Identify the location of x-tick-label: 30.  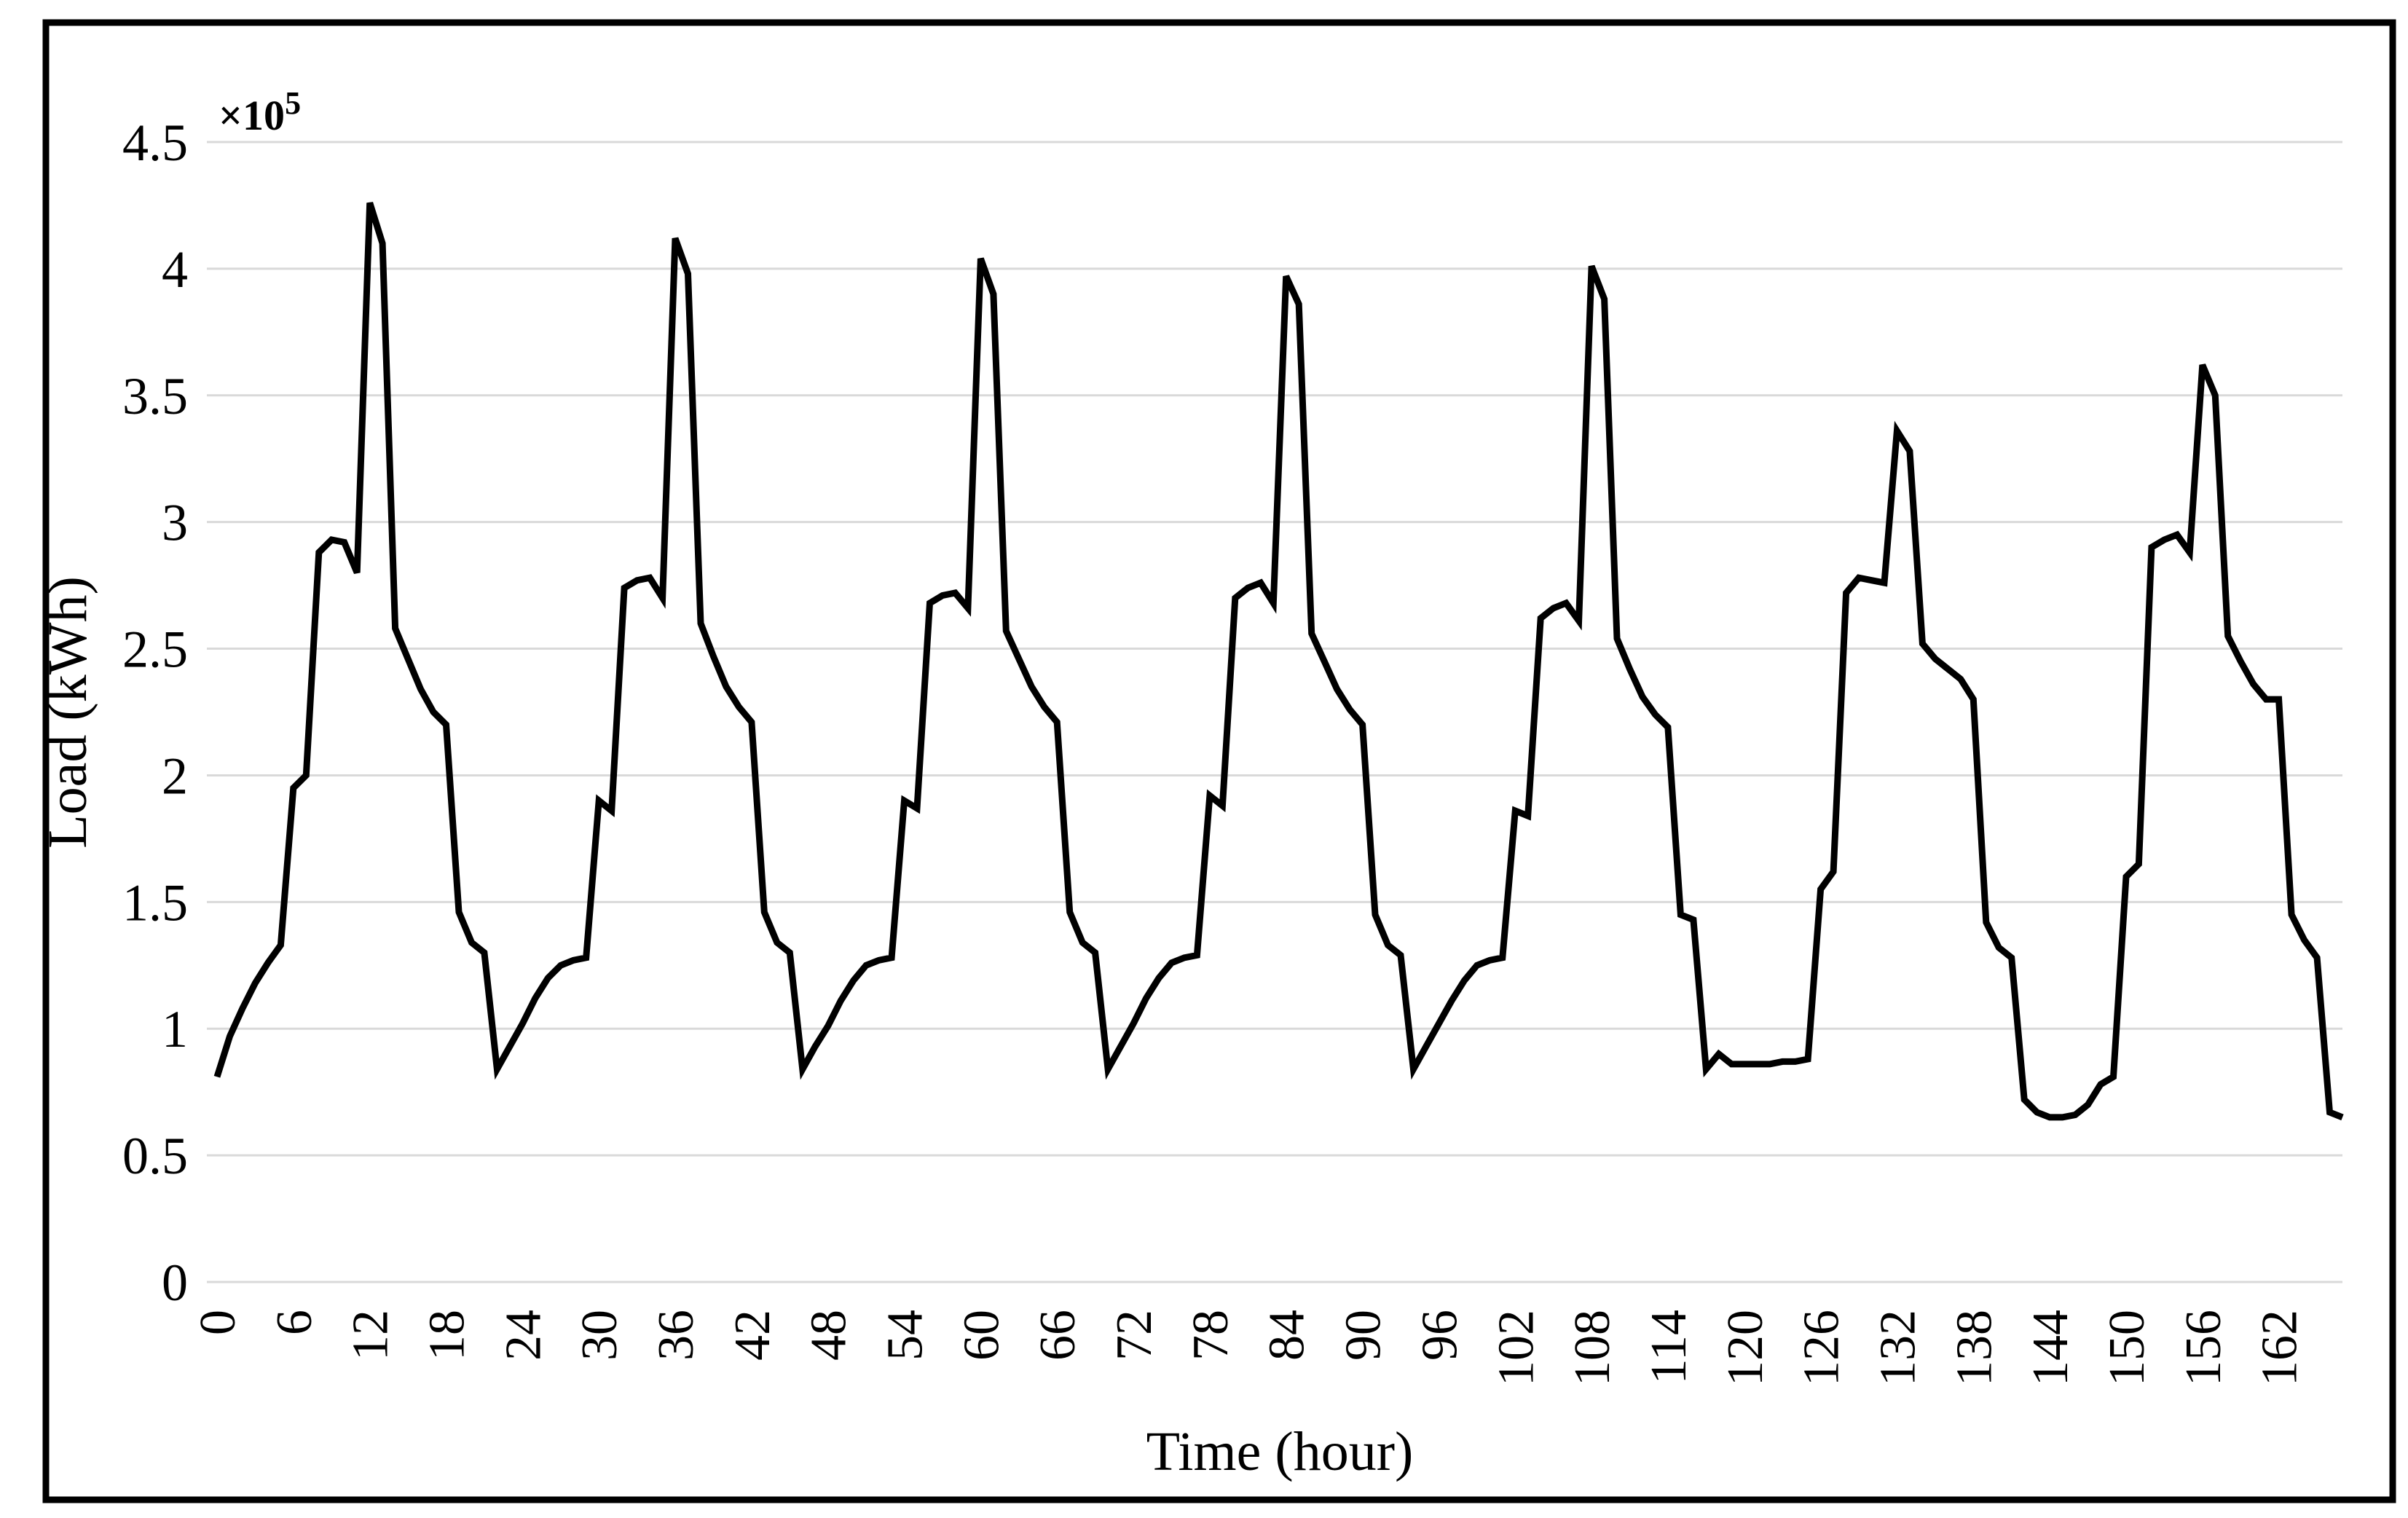
(600, 1335).